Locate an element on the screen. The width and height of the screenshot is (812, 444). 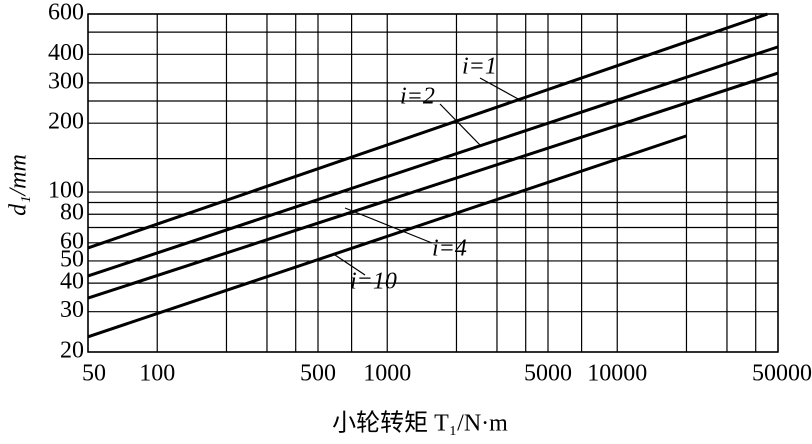
x-tick-label: 5000 is located at coordinates (548, 374).